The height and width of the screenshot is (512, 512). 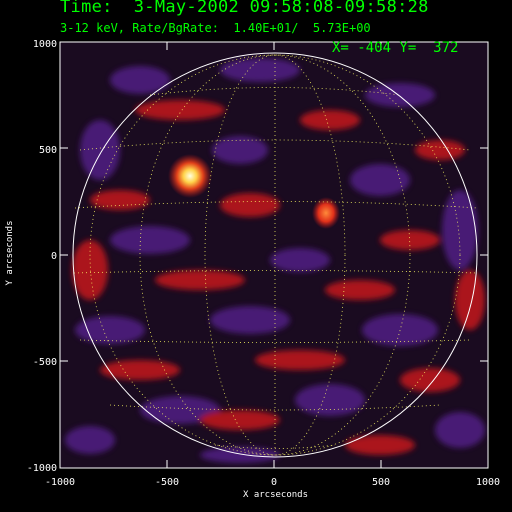 What do you see at coordinates (381, 482) in the screenshot?
I see `x-tick-label: 500` at bounding box center [381, 482].